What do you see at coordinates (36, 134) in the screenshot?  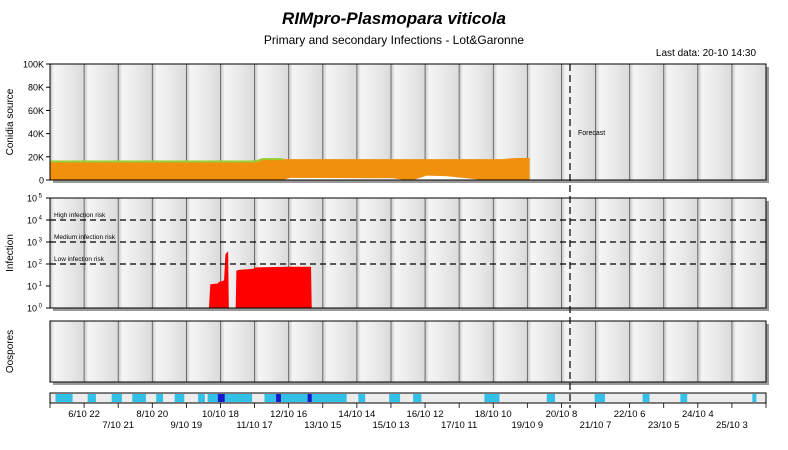 I see `conidia-ytick-label: 40K` at bounding box center [36, 134].